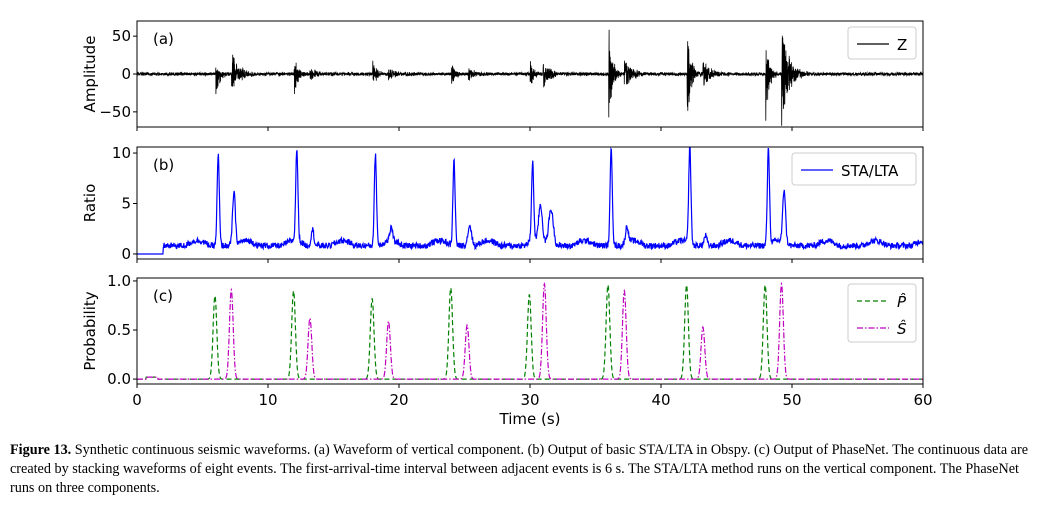  I want to click on y-axis-label: Ratio, so click(90, 203).